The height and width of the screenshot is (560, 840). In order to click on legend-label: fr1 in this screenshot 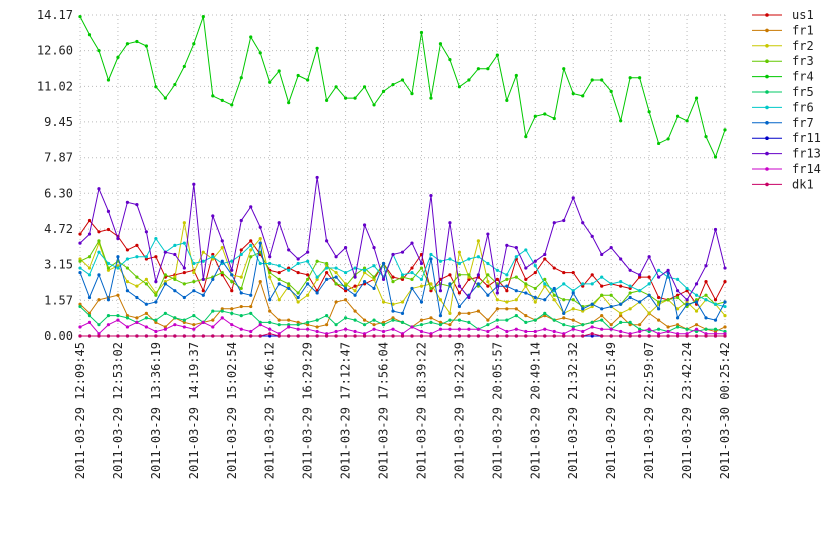, I will do `click(803, 30)`.